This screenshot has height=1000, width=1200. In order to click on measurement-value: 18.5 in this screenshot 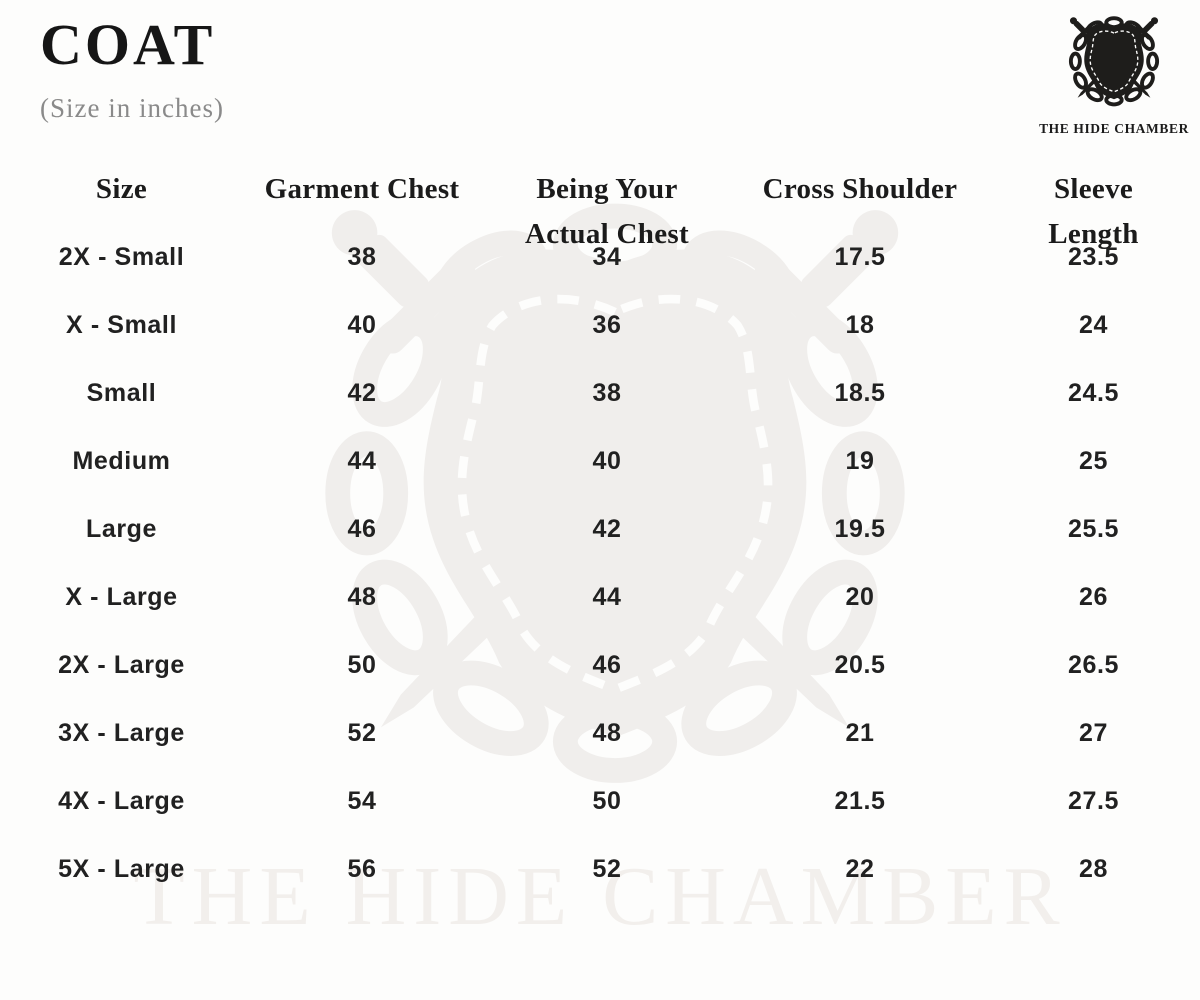, I will do `click(860, 392)`.